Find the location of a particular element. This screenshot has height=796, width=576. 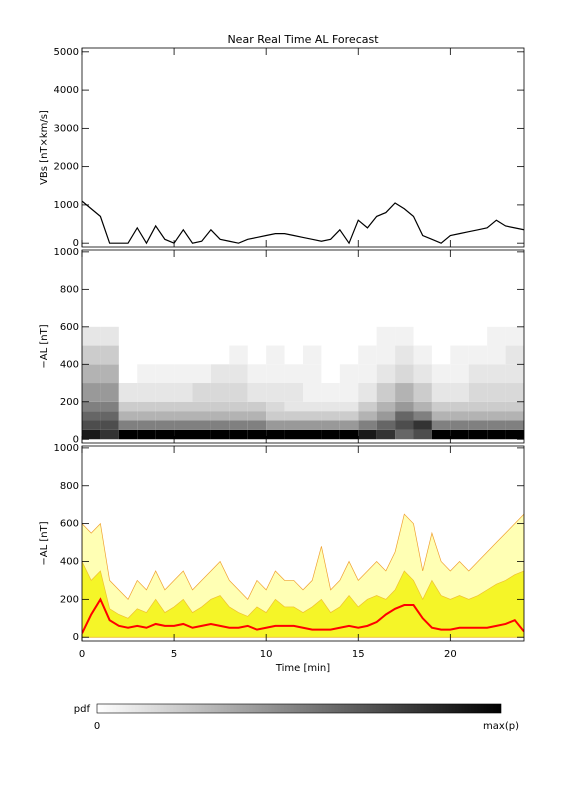

y-tick-label: 3000 is located at coordinates (66, 128).